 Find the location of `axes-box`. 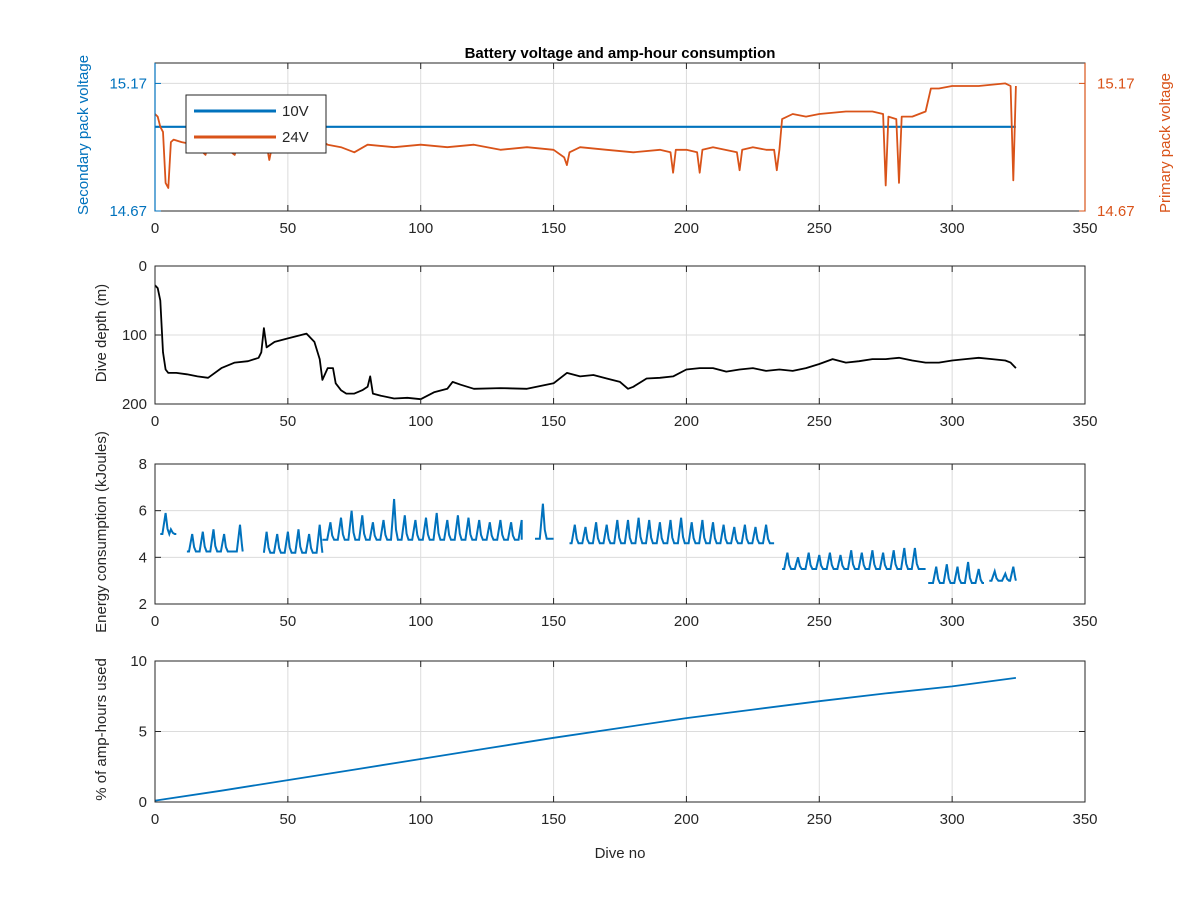

axes-box is located at coordinates (620, 534).